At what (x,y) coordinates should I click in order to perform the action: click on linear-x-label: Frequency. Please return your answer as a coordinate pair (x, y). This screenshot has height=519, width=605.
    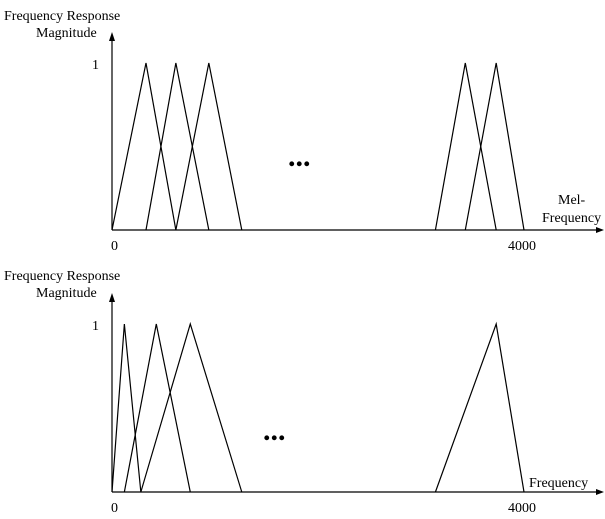
    Looking at the image, I should click on (558, 483).